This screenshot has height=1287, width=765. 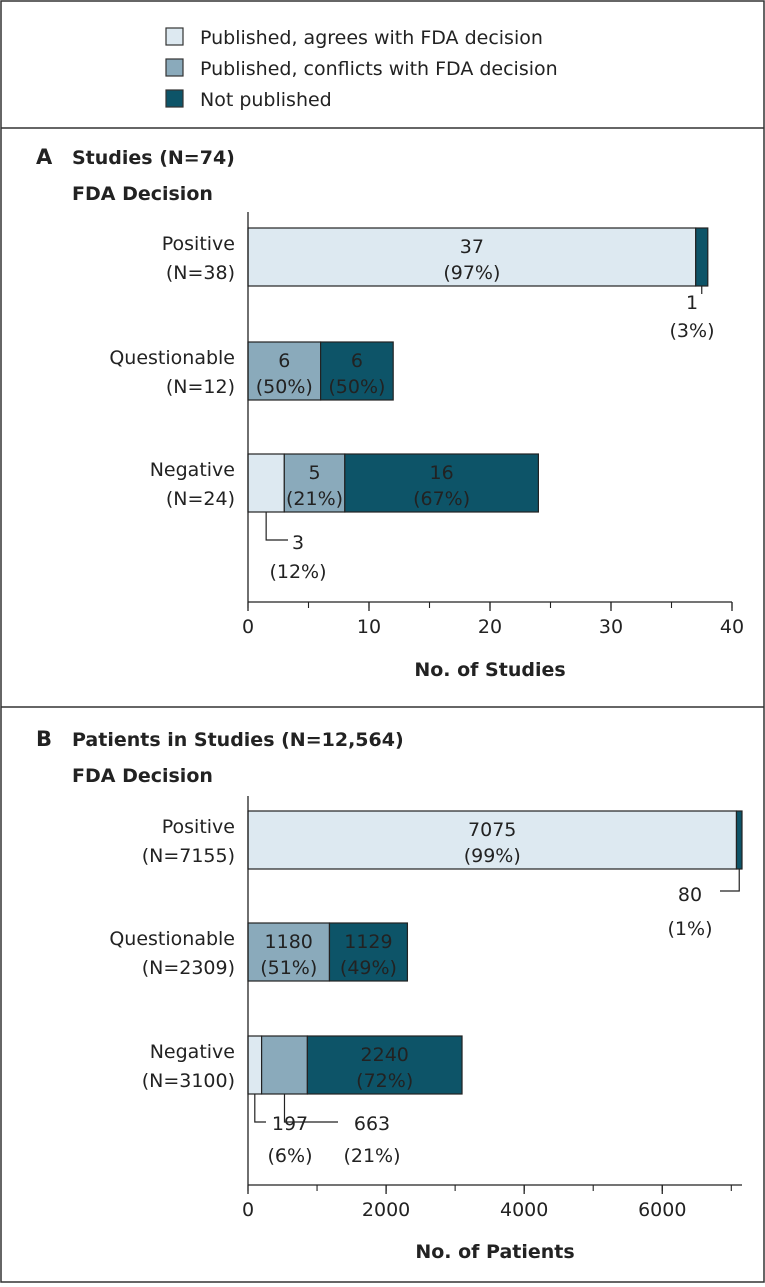 I want to click on panel-b-title: Patients in Studies (N=12,564), so click(x=238, y=740).